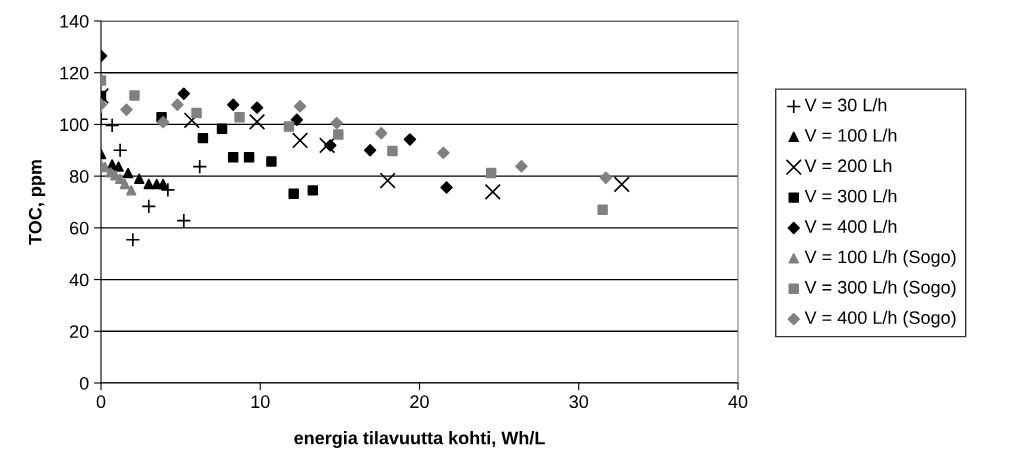  I want to click on legend-label: V = 400 L/h (Sogo), so click(880, 319).